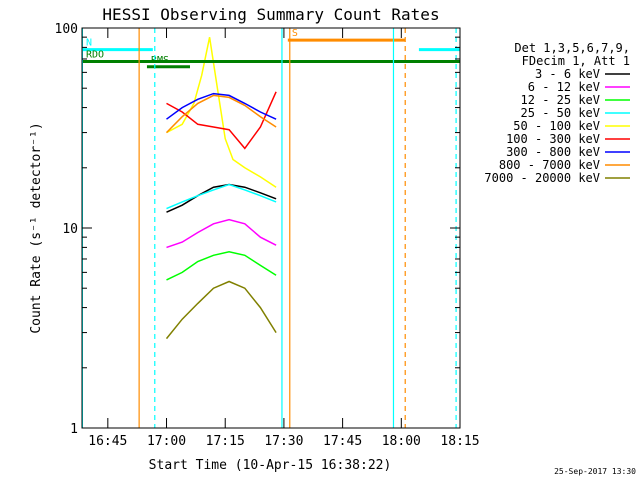  What do you see at coordinates (567, 74) in the screenshot?
I see `legend-label-0: 3 - 6 keV` at bounding box center [567, 74].